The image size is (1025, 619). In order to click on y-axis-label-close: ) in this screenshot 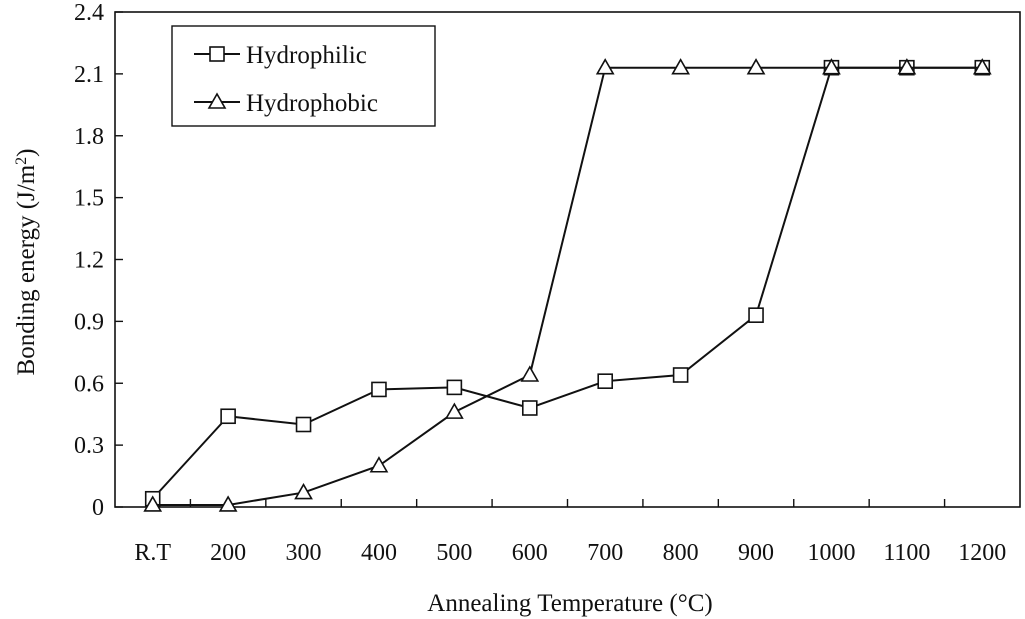, I will do `click(26, 153)`.